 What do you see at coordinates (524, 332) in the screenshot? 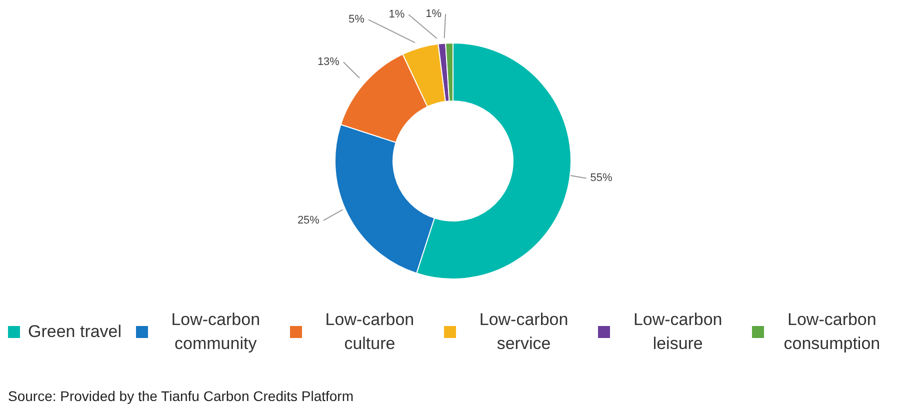
I see `legend-label: Low-carbon service` at bounding box center [524, 332].